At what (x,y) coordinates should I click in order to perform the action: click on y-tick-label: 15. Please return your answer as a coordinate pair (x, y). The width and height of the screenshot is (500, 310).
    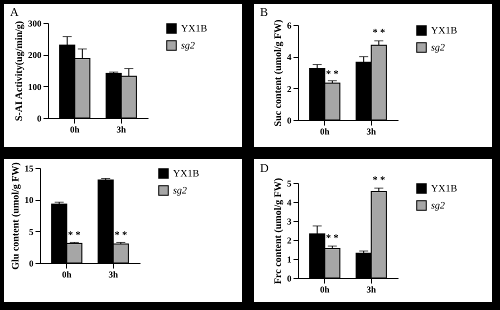
    Looking at the image, I should click on (29, 169).